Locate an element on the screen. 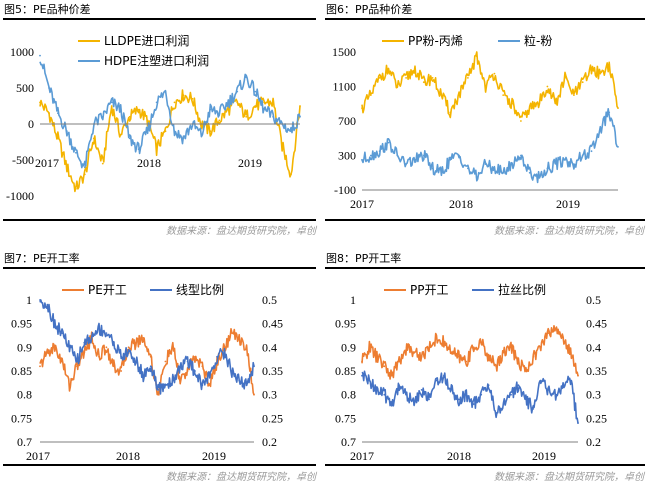  y-tick-label: 1500 is located at coordinates (344, 52).